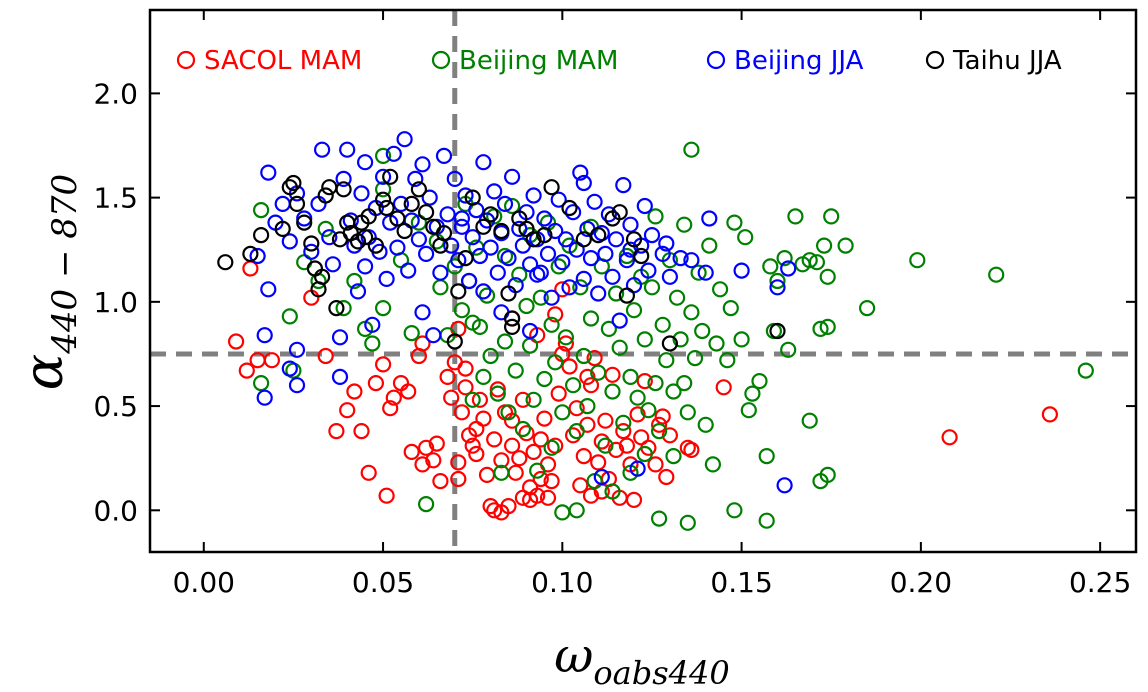 The image size is (1148, 692). Describe the element at coordinates (186, 60) in the screenshot. I see `legend-marker` at that location.